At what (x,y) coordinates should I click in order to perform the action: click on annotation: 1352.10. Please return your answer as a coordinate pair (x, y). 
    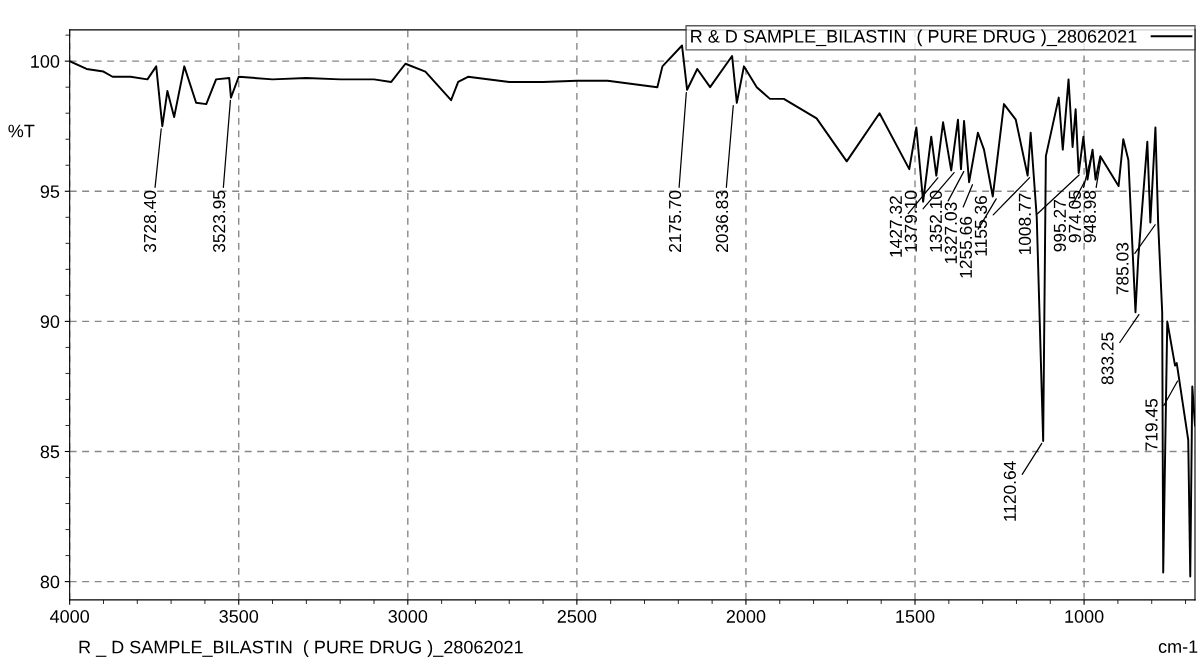
    Looking at the image, I should click on (935, 221).